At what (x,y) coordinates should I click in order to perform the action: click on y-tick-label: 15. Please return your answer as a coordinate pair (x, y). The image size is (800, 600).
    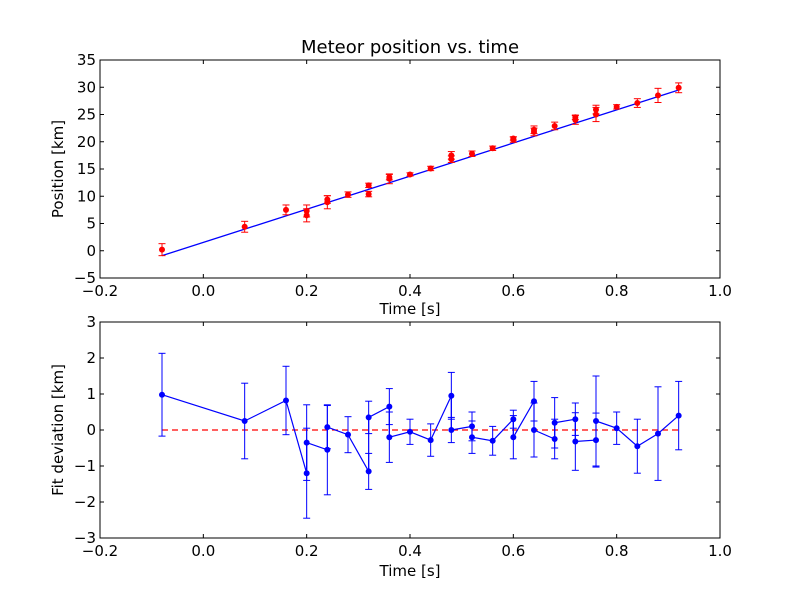
    Looking at the image, I should click on (86, 169).